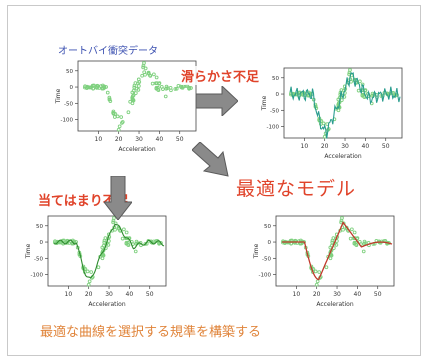 The image size is (430, 362). Describe the element at coordinates (108, 51) in the screenshot. I see `slide-title: オートバイ衝突データ` at that location.